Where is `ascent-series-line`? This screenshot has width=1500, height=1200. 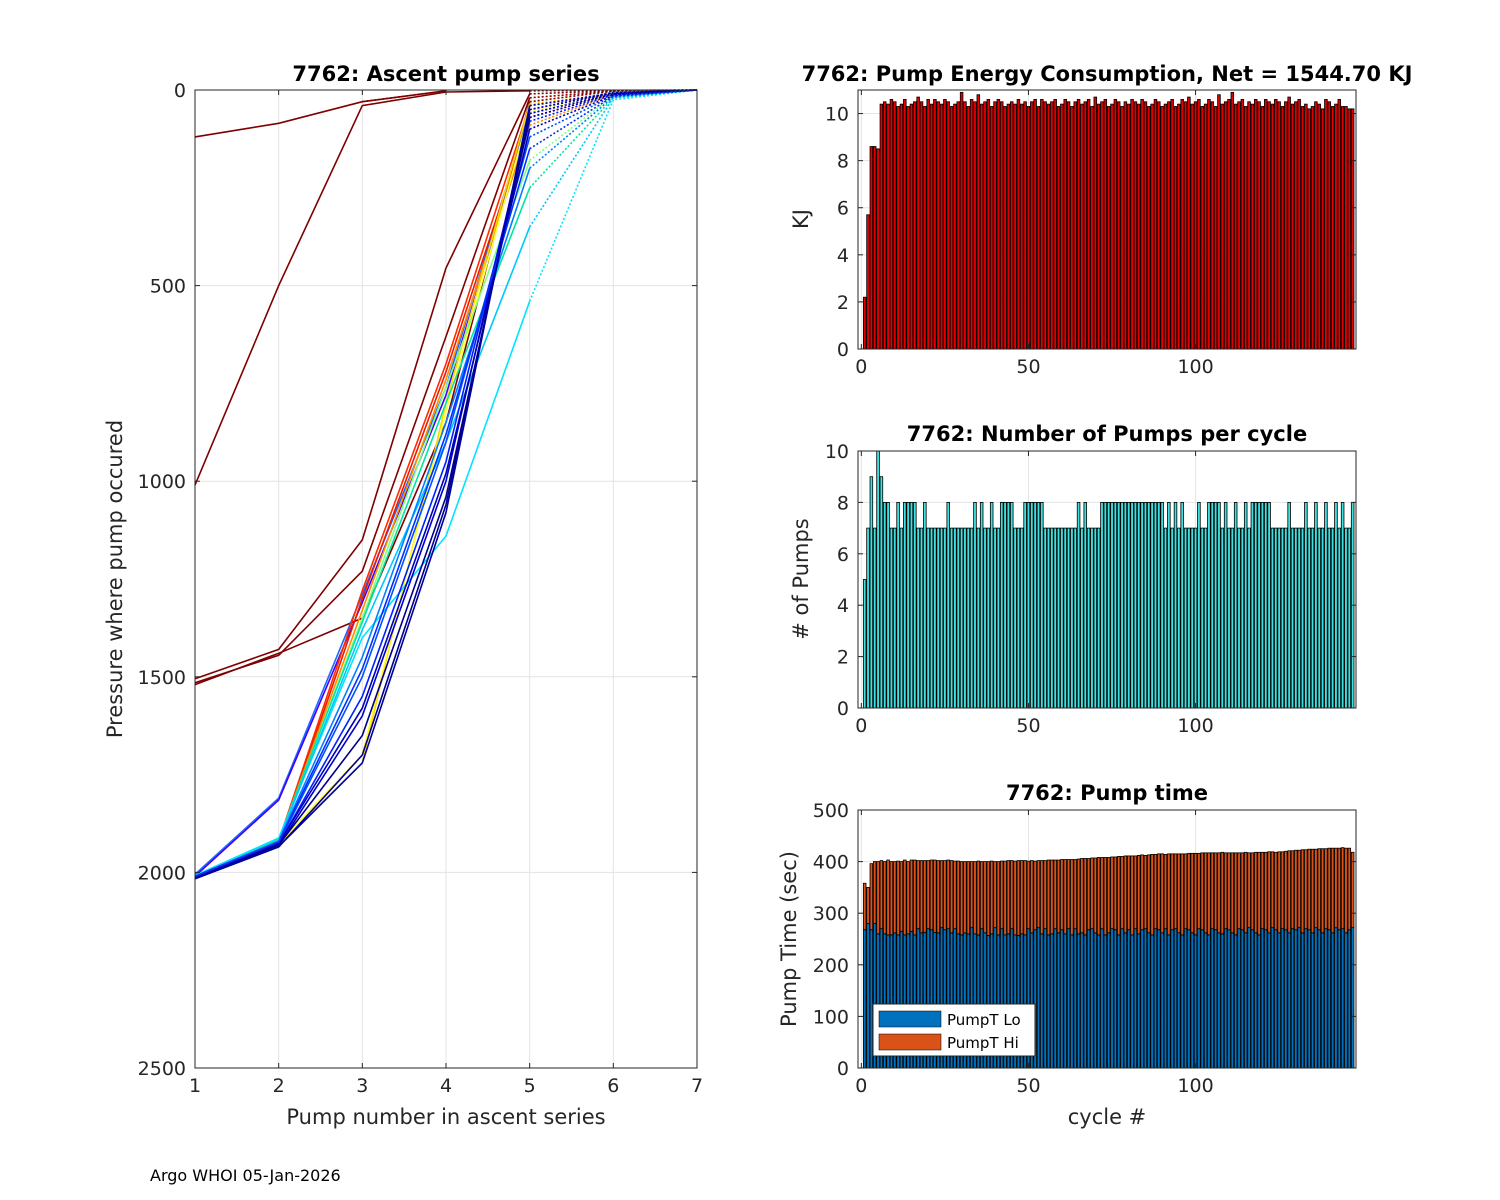 ascent-series-line is located at coordinates (362, 532).